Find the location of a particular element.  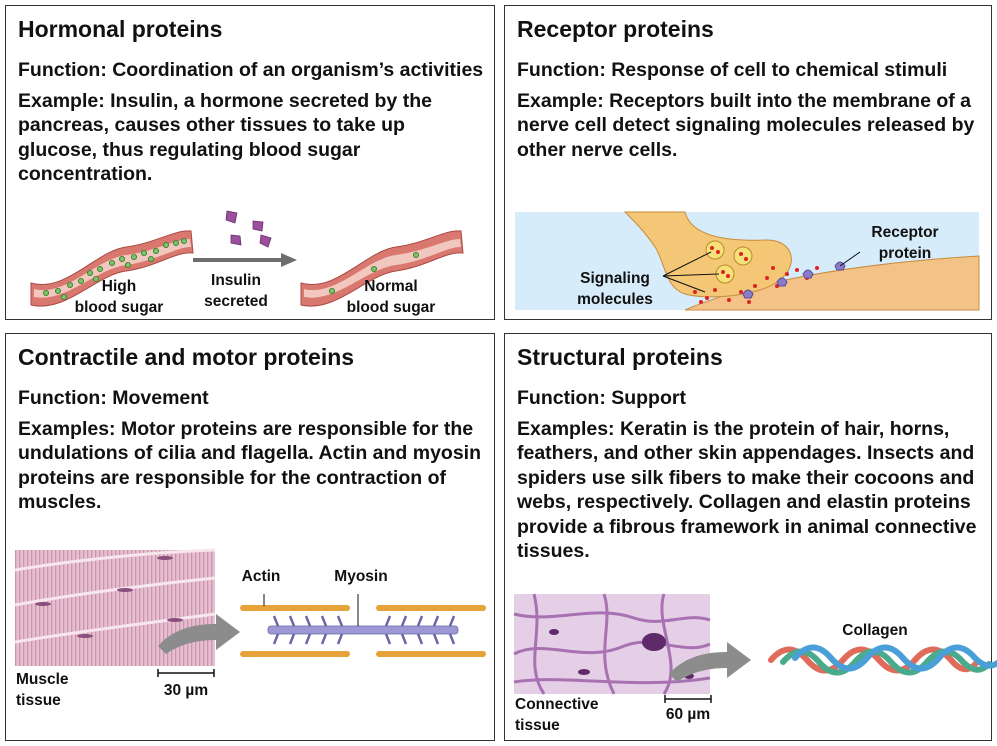

muscle-label-line1: Muscle is located at coordinates (42, 679).